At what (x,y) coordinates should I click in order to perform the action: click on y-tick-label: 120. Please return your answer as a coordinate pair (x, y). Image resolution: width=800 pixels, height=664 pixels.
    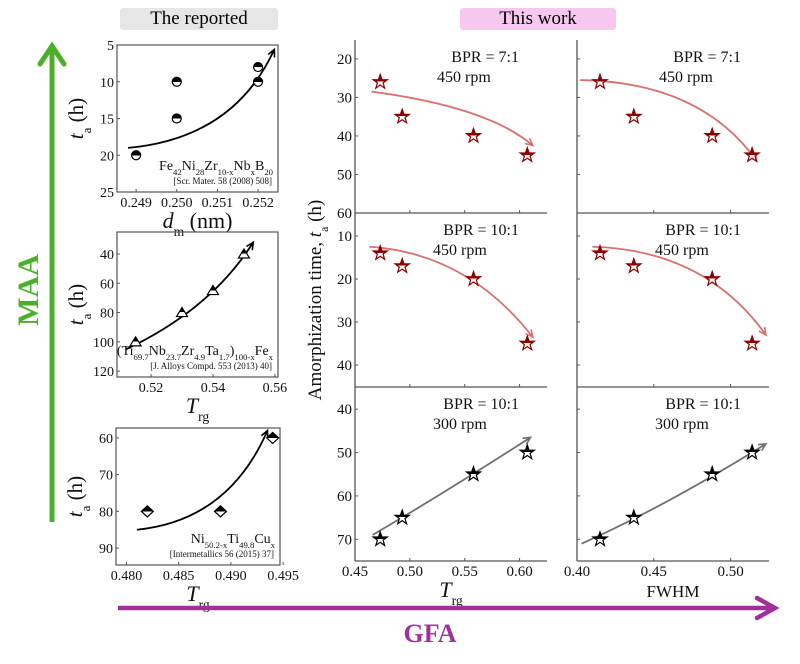
    Looking at the image, I should click on (103, 372).